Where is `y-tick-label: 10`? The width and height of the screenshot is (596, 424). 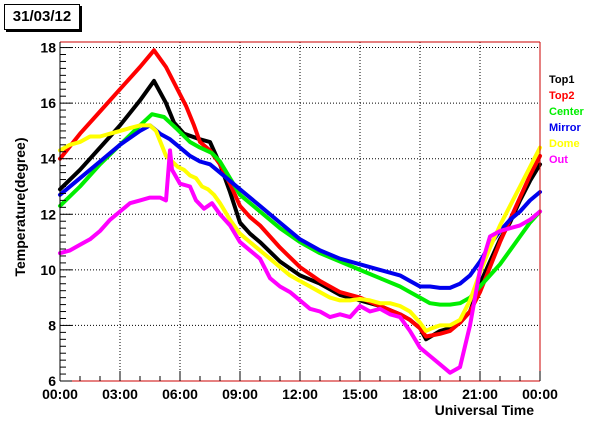
y-tick-label: 10 is located at coordinates (48, 270).